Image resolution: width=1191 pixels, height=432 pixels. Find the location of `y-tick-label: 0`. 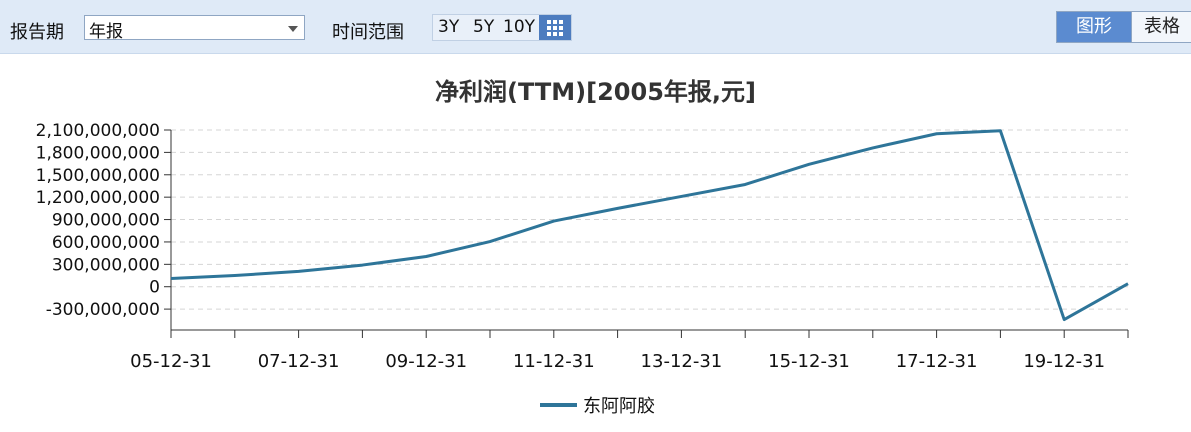

y-tick-label: 0 is located at coordinates (154, 288).